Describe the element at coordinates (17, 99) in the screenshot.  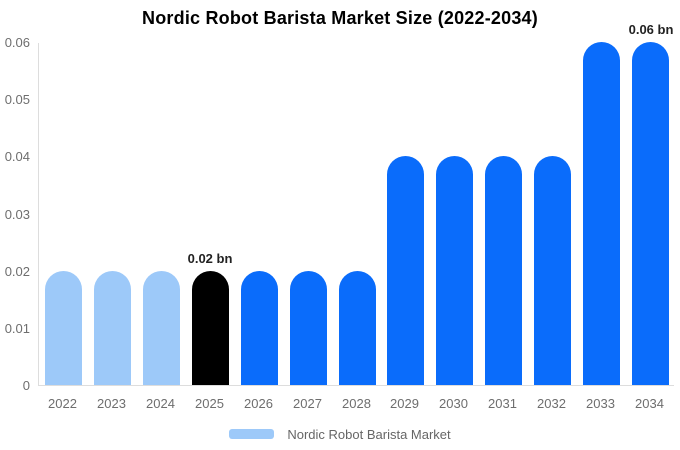
I see `y-tick-label-0.05: 0.05` at that location.